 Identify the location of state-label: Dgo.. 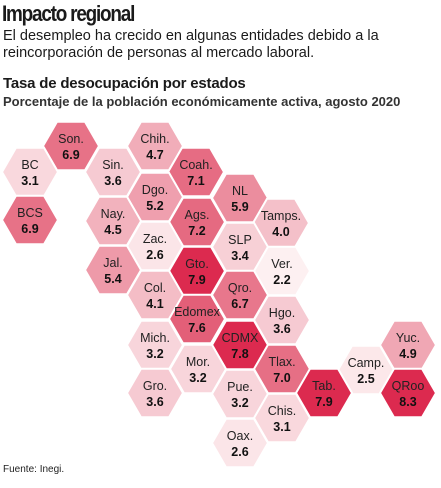
(155, 190).